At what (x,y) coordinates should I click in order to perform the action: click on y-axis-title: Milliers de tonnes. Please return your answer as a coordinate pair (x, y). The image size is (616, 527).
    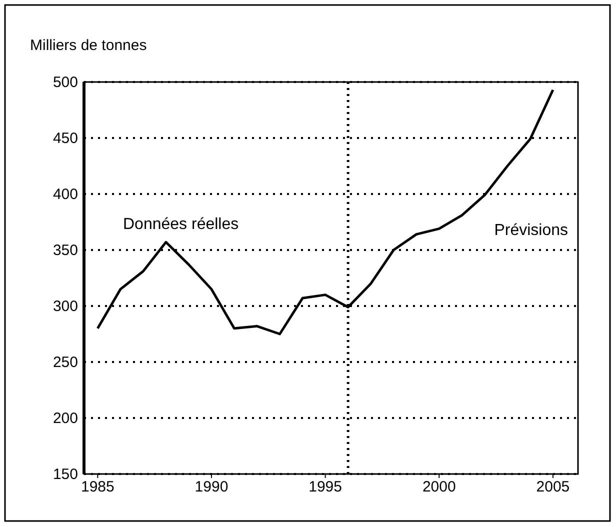
    Looking at the image, I should click on (88, 45).